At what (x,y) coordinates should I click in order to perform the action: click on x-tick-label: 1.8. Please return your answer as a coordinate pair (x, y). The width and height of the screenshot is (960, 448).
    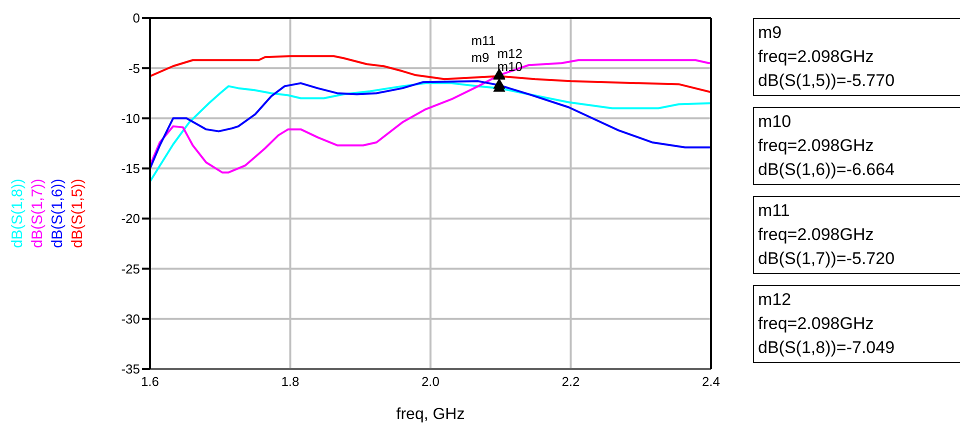
    Looking at the image, I should click on (290, 382).